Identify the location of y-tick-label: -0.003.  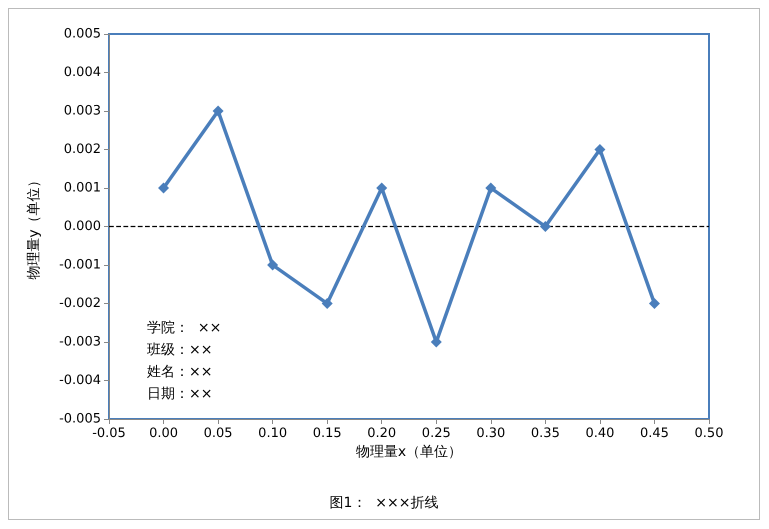
(80, 342).